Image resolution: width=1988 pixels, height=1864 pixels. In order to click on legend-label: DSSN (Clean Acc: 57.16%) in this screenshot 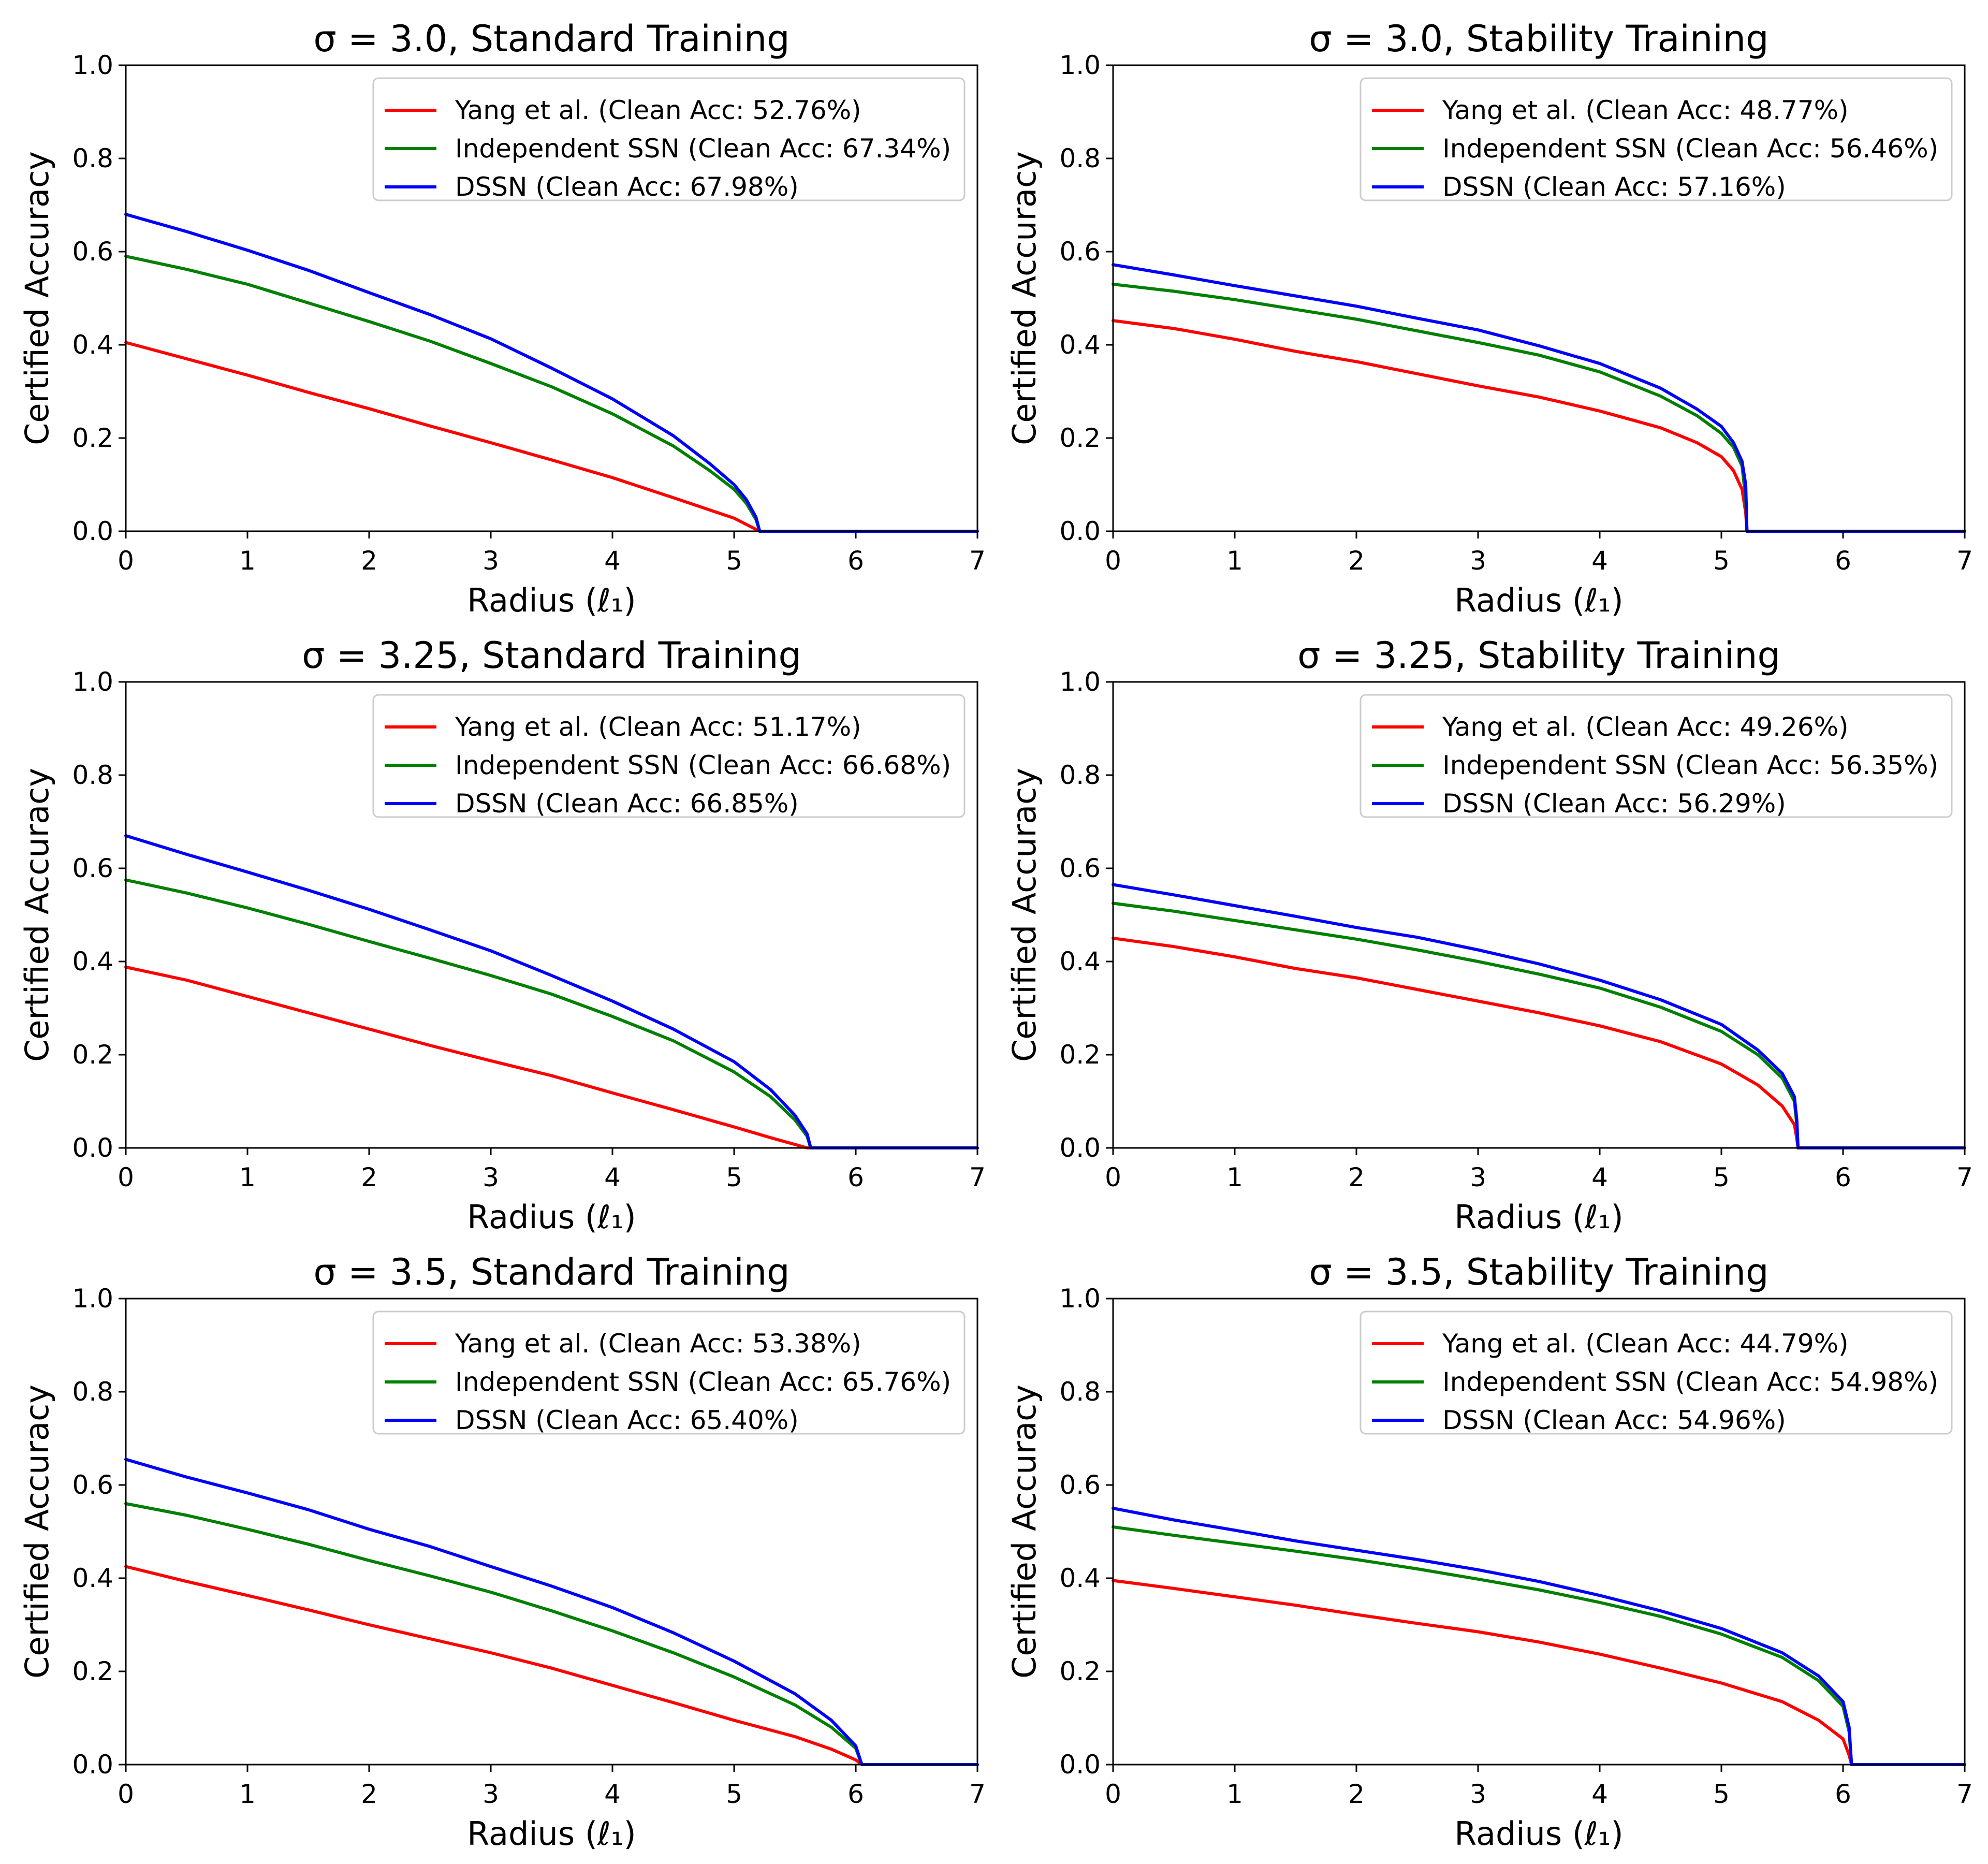, I will do `click(1614, 187)`.